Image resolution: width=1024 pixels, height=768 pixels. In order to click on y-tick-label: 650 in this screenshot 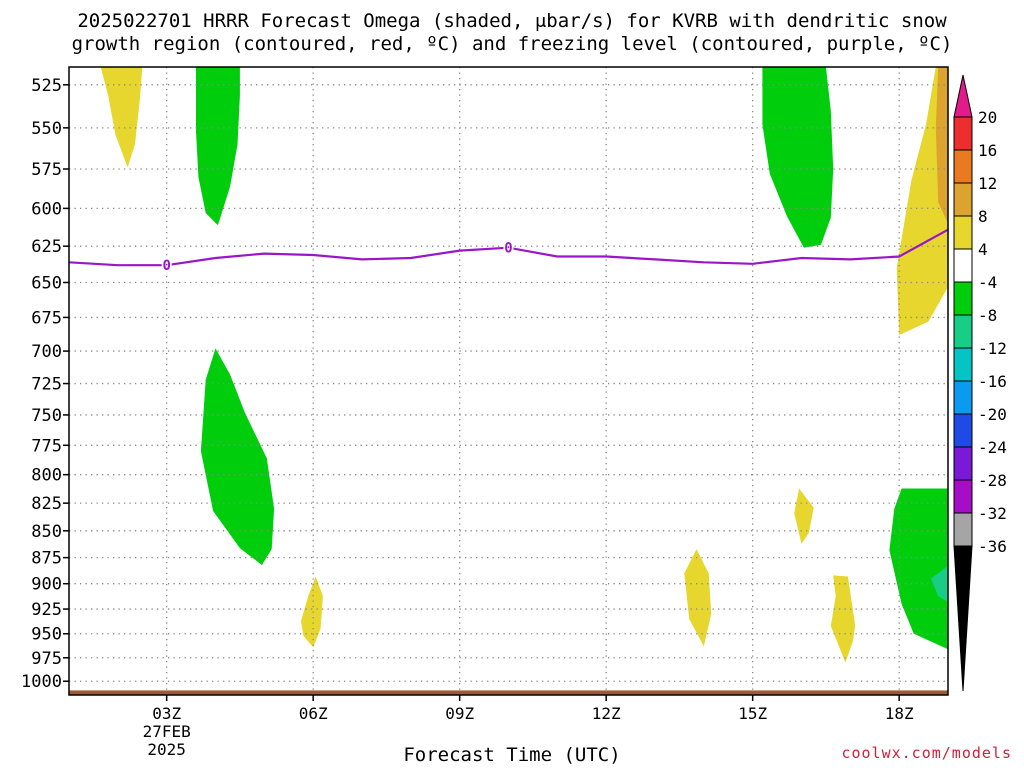, I will do `click(46, 283)`.